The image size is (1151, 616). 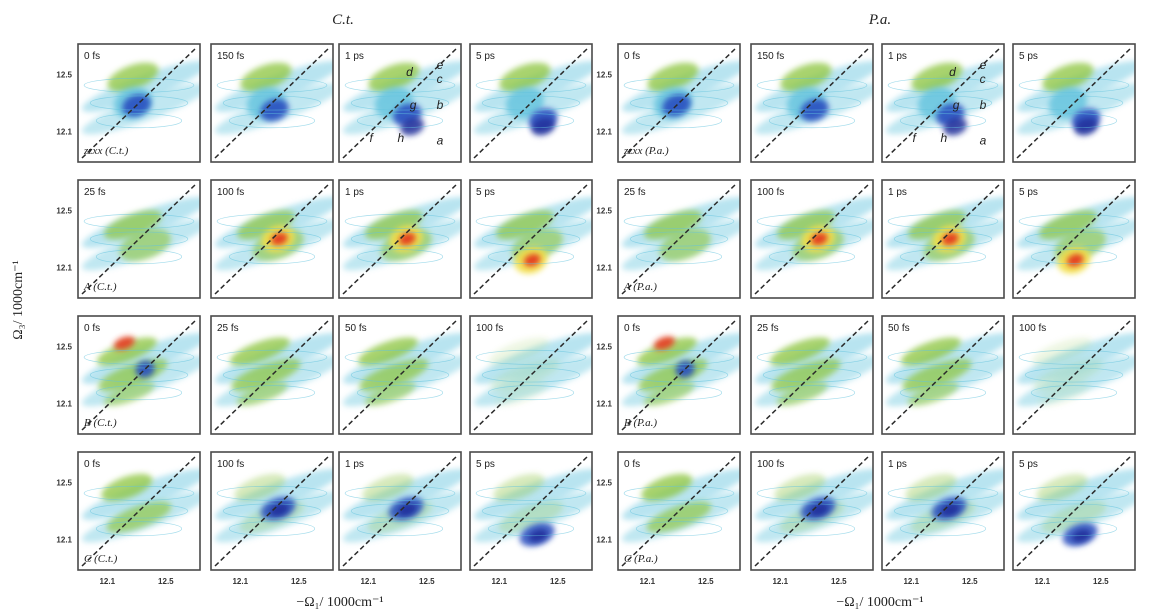 I want to click on time-label: 5 ps, so click(x=1028, y=192).